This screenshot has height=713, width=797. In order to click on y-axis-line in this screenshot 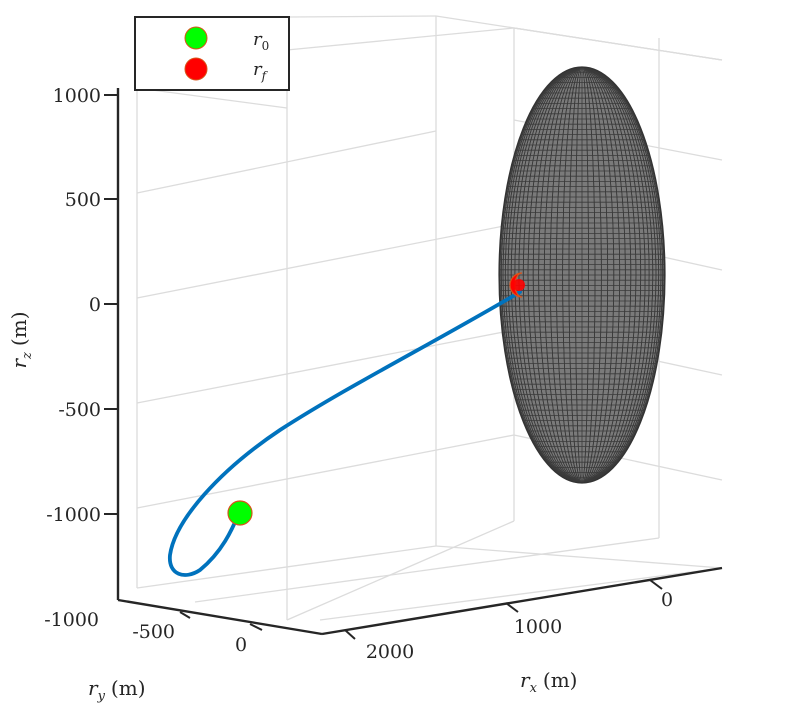, I will do `click(220, 617)`.